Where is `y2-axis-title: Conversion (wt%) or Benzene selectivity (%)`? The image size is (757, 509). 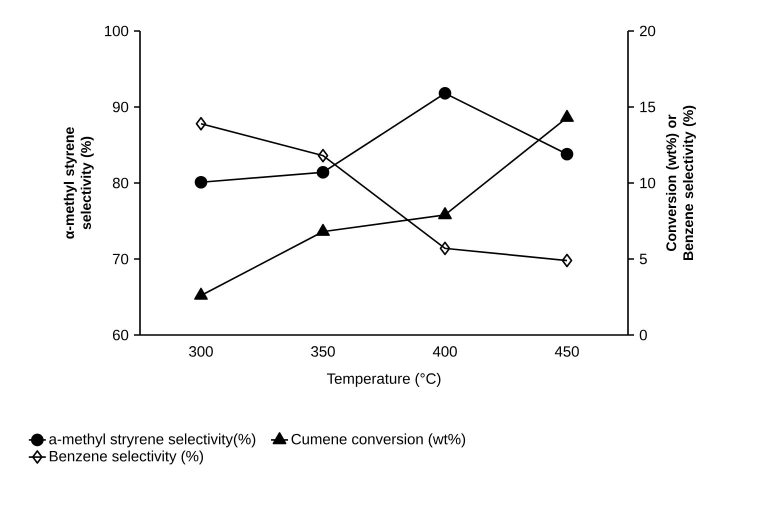 y2-axis-title: Conversion (wt%) or Benzene selectivity (%) is located at coordinates (681, 183).